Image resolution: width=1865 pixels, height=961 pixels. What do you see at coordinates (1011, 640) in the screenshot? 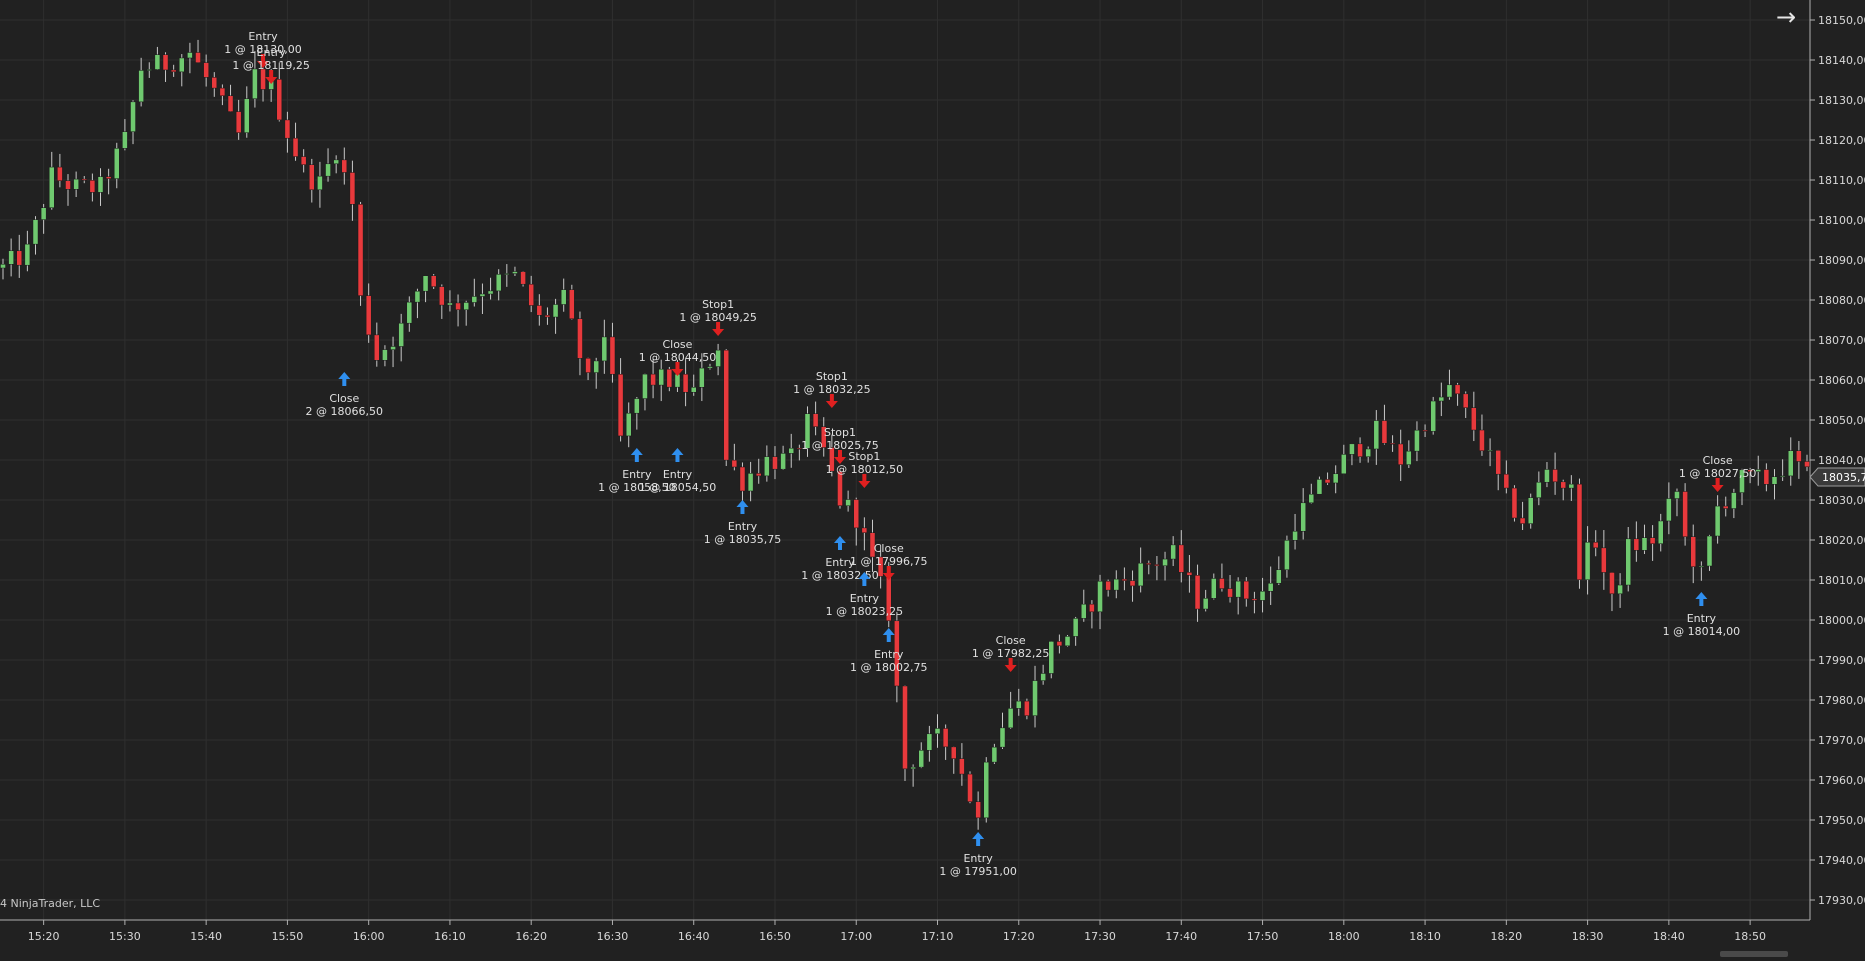
I see `trade-label: Close` at bounding box center [1011, 640].